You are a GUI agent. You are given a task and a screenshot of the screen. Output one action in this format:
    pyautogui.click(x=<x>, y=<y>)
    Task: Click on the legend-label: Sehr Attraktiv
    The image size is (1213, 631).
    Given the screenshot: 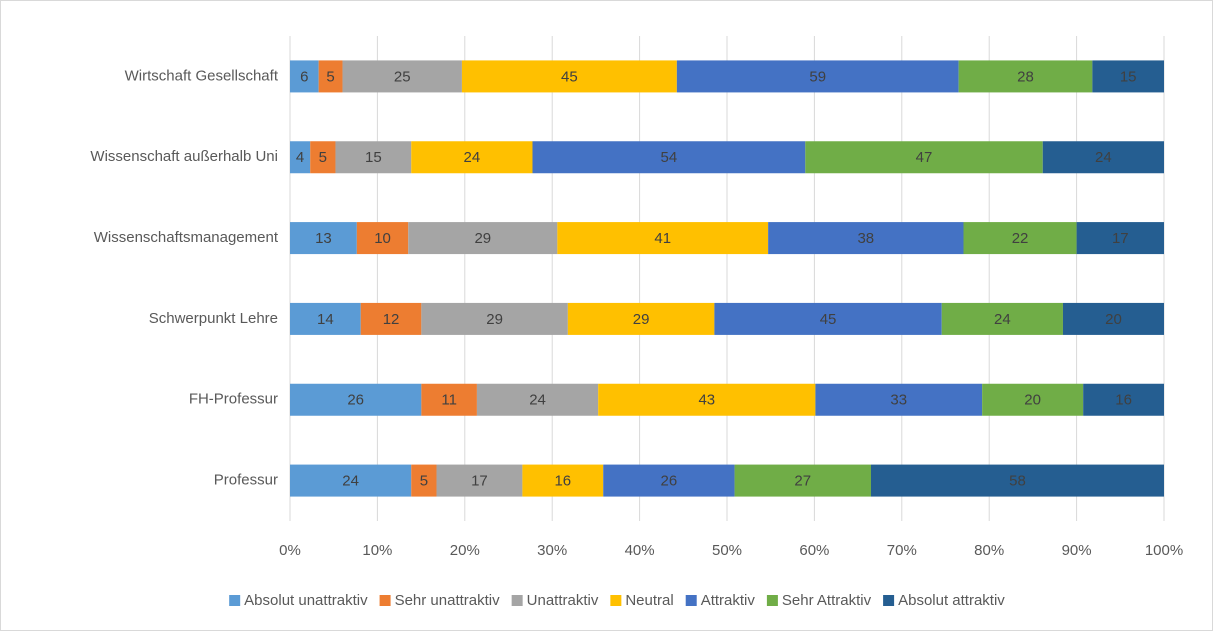 What is the action you would take?
    pyautogui.click(x=827, y=600)
    